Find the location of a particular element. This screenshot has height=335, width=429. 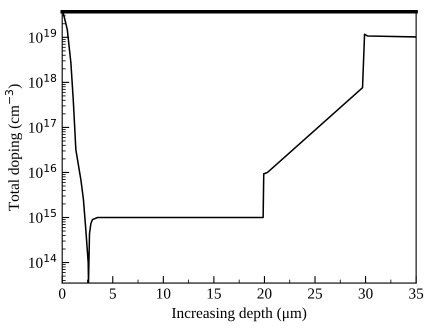

x-tick-label: 35 is located at coordinates (416, 293).